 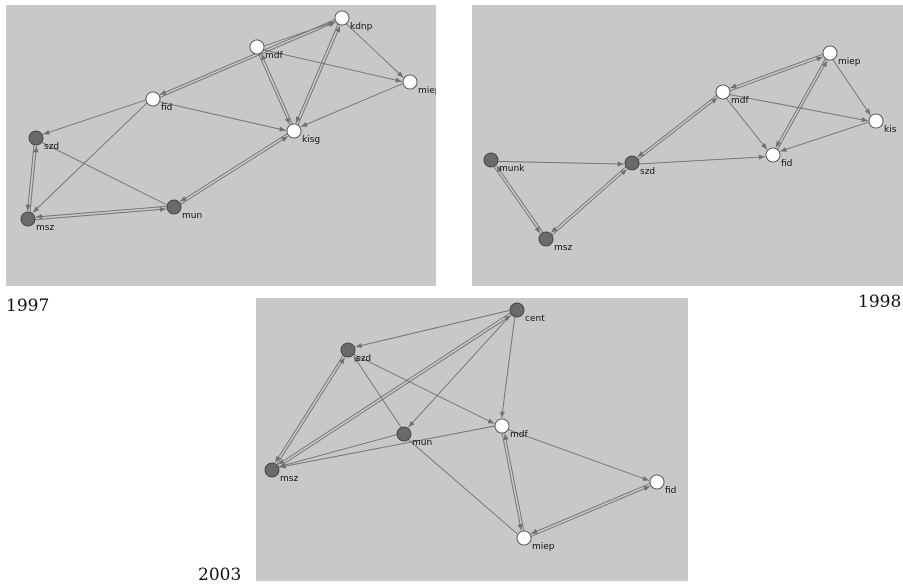 I want to click on node-kdnp: kdnp, so click(x=353, y=21).